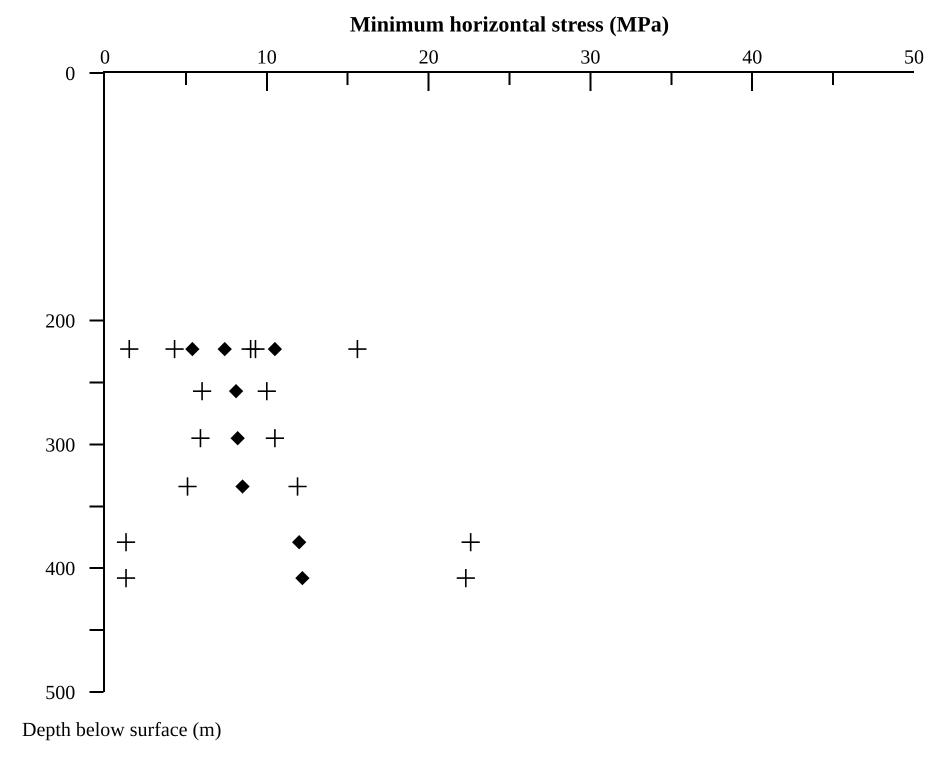 The height and width of the screenshot is (763, 936). I want to click on x-tick-label: 50, so click(914, 57).